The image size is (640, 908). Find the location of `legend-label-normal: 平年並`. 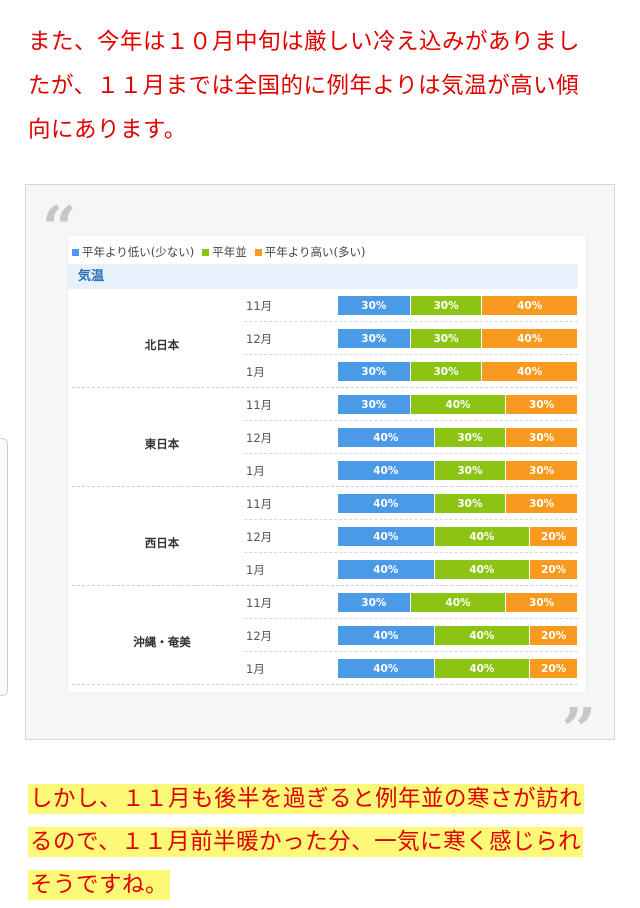

legend-label-normal: 平年並 is located at coordinates (229, 252).